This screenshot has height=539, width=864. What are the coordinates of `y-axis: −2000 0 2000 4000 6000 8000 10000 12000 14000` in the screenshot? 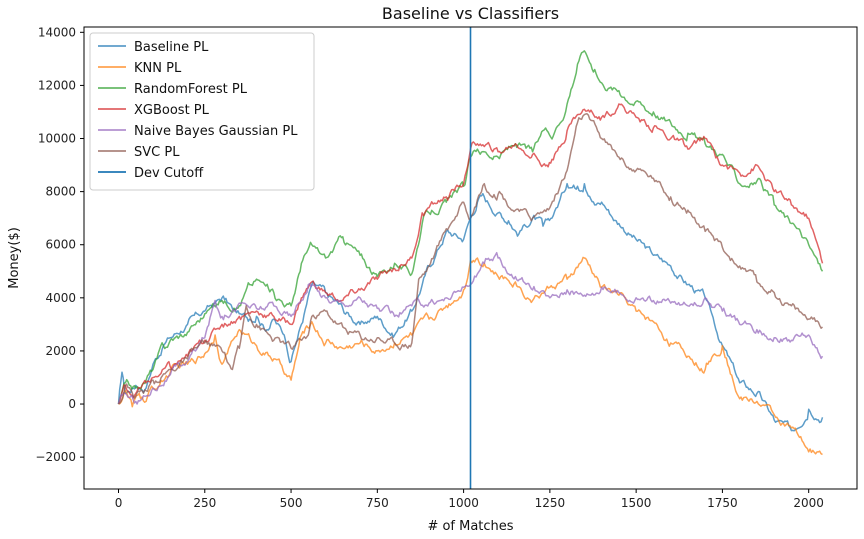 It's located at (59, 244).